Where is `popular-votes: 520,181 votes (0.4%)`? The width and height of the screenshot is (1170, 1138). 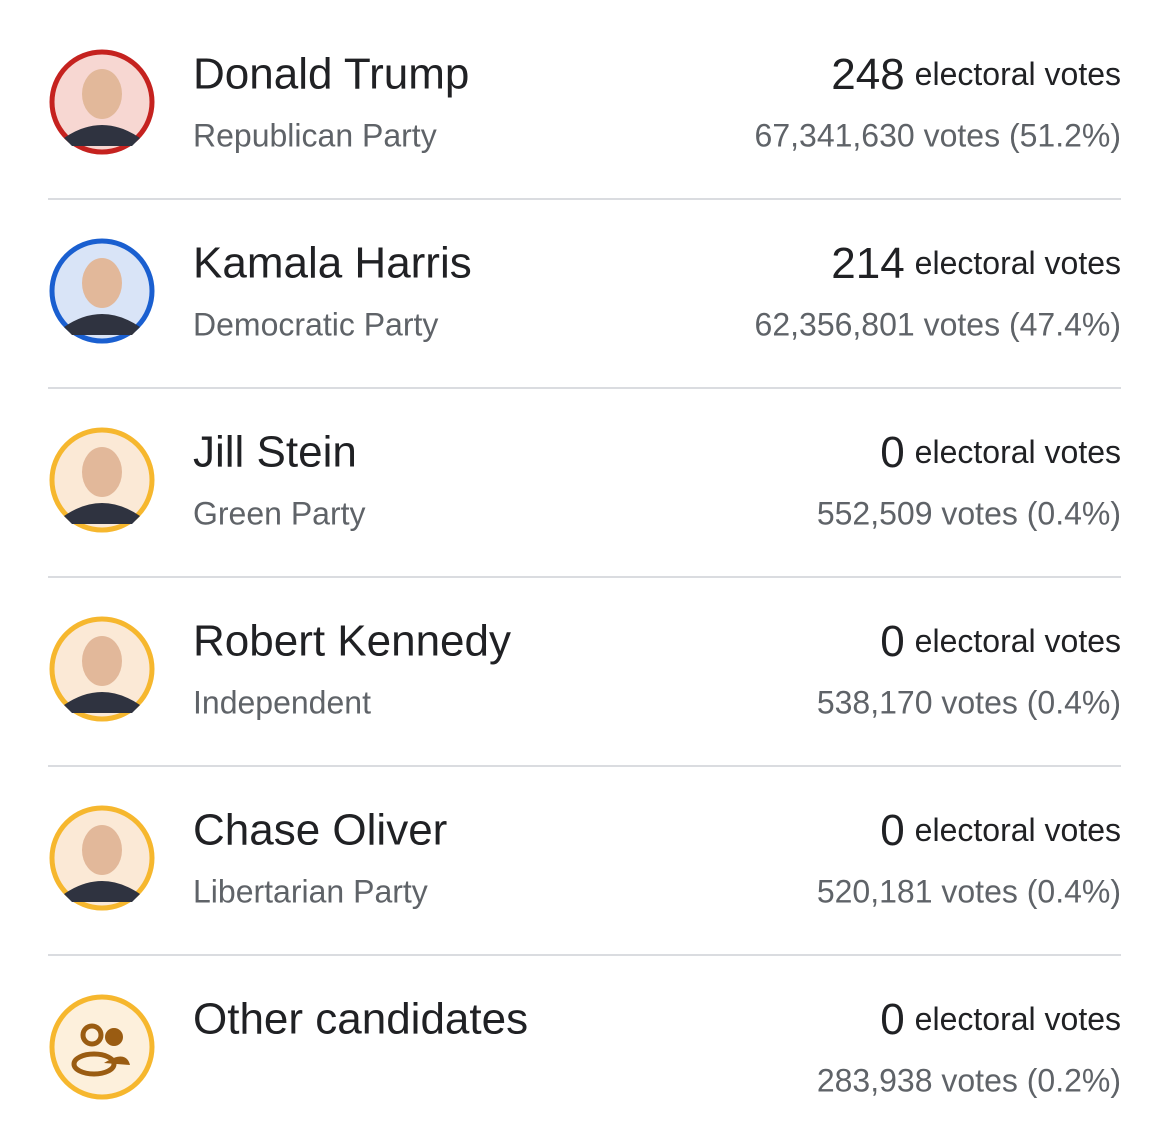
popular-votes: 520,181 votes (0.4%) is located at coordinates (969, 891).